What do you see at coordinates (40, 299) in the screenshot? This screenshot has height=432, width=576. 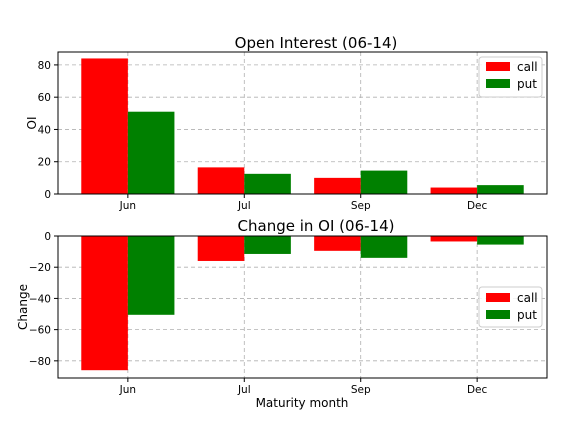 I see `y-tick-label: −40` at bounding box center [40, 299].